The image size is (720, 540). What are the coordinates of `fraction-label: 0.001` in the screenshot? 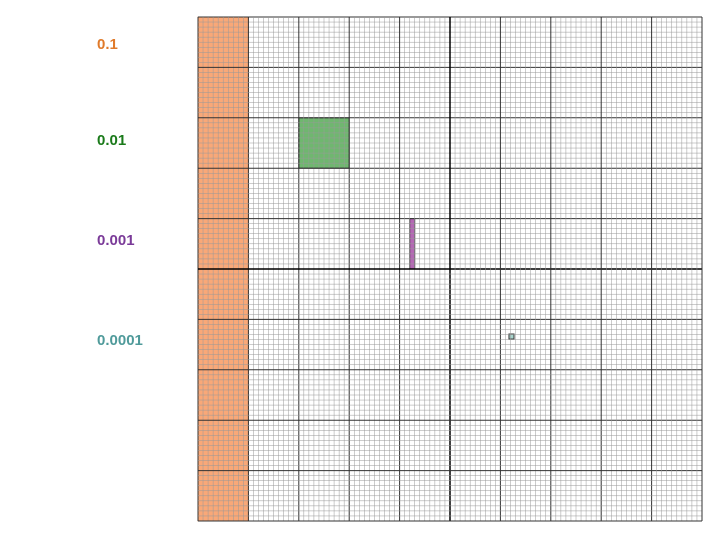 It's located at (116, 240).